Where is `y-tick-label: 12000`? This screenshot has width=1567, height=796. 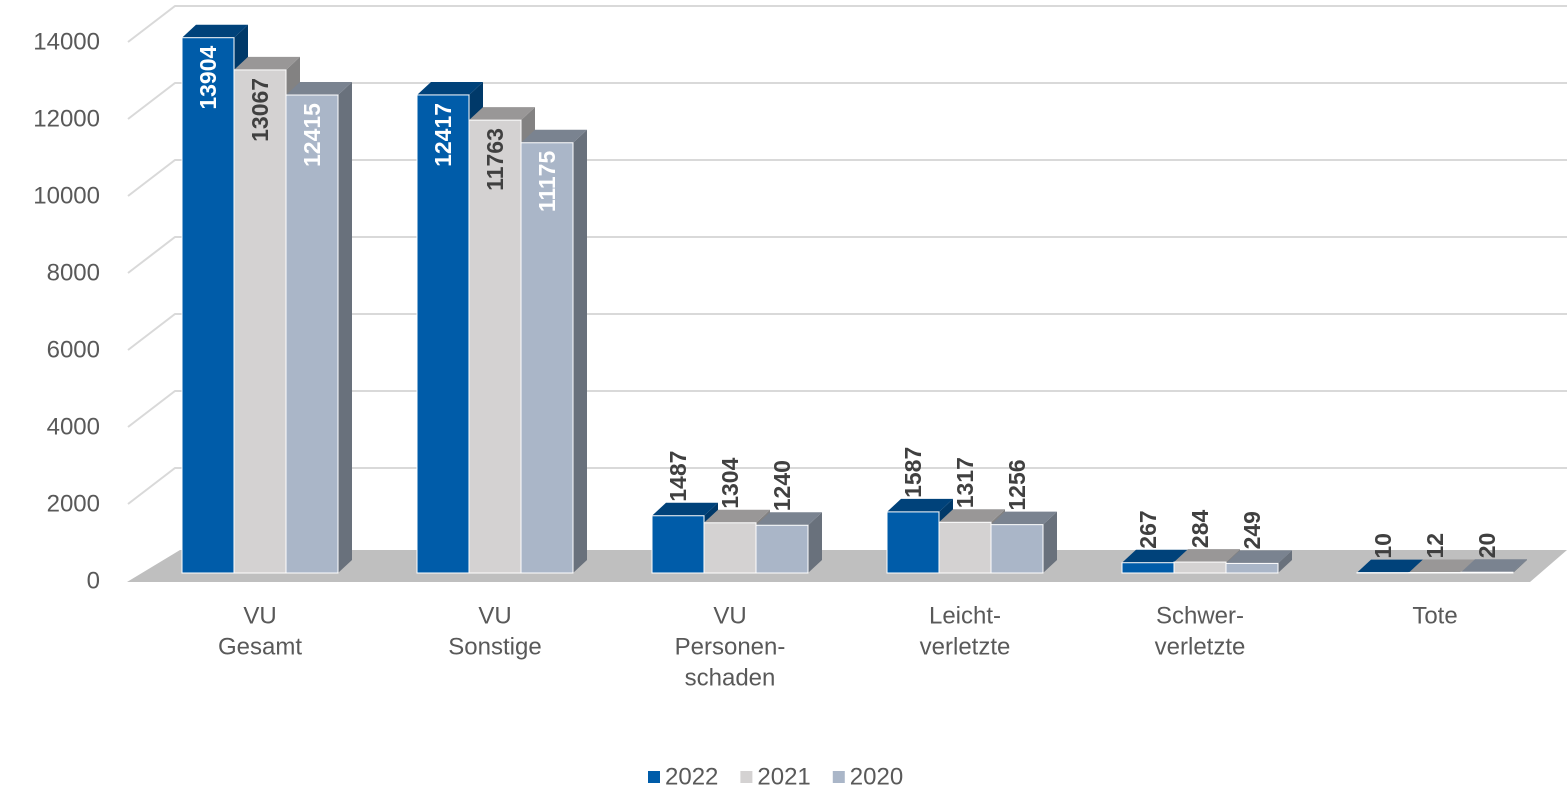 y-tick-label: 12000 is located at coordinates (66, 118).